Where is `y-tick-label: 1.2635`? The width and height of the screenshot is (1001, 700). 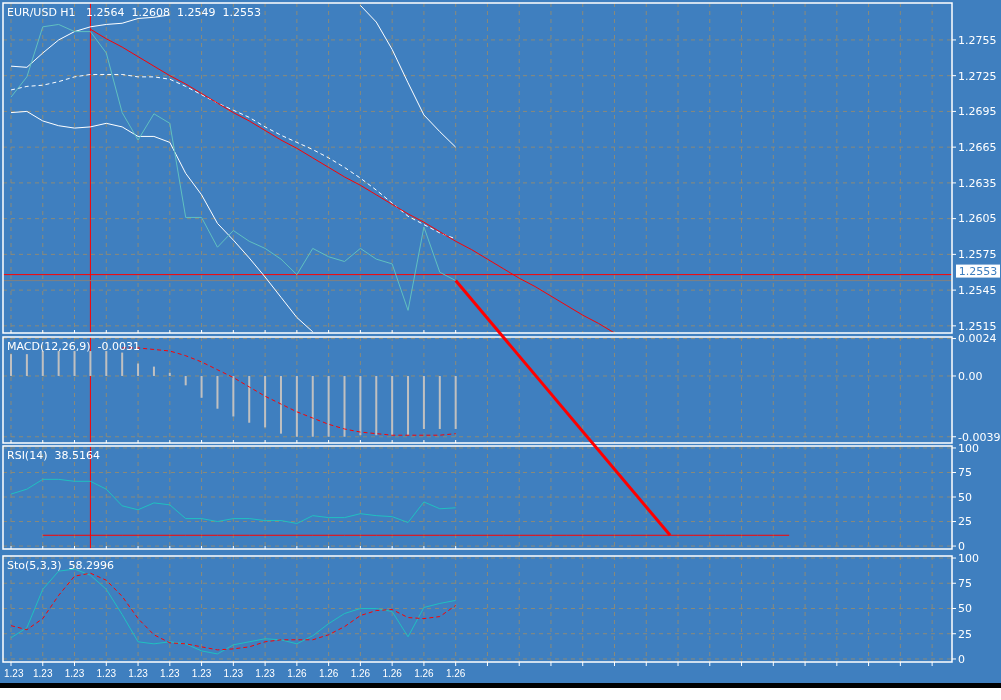 y-tick-label: 1.2635 is located at coordinates (977, 183).